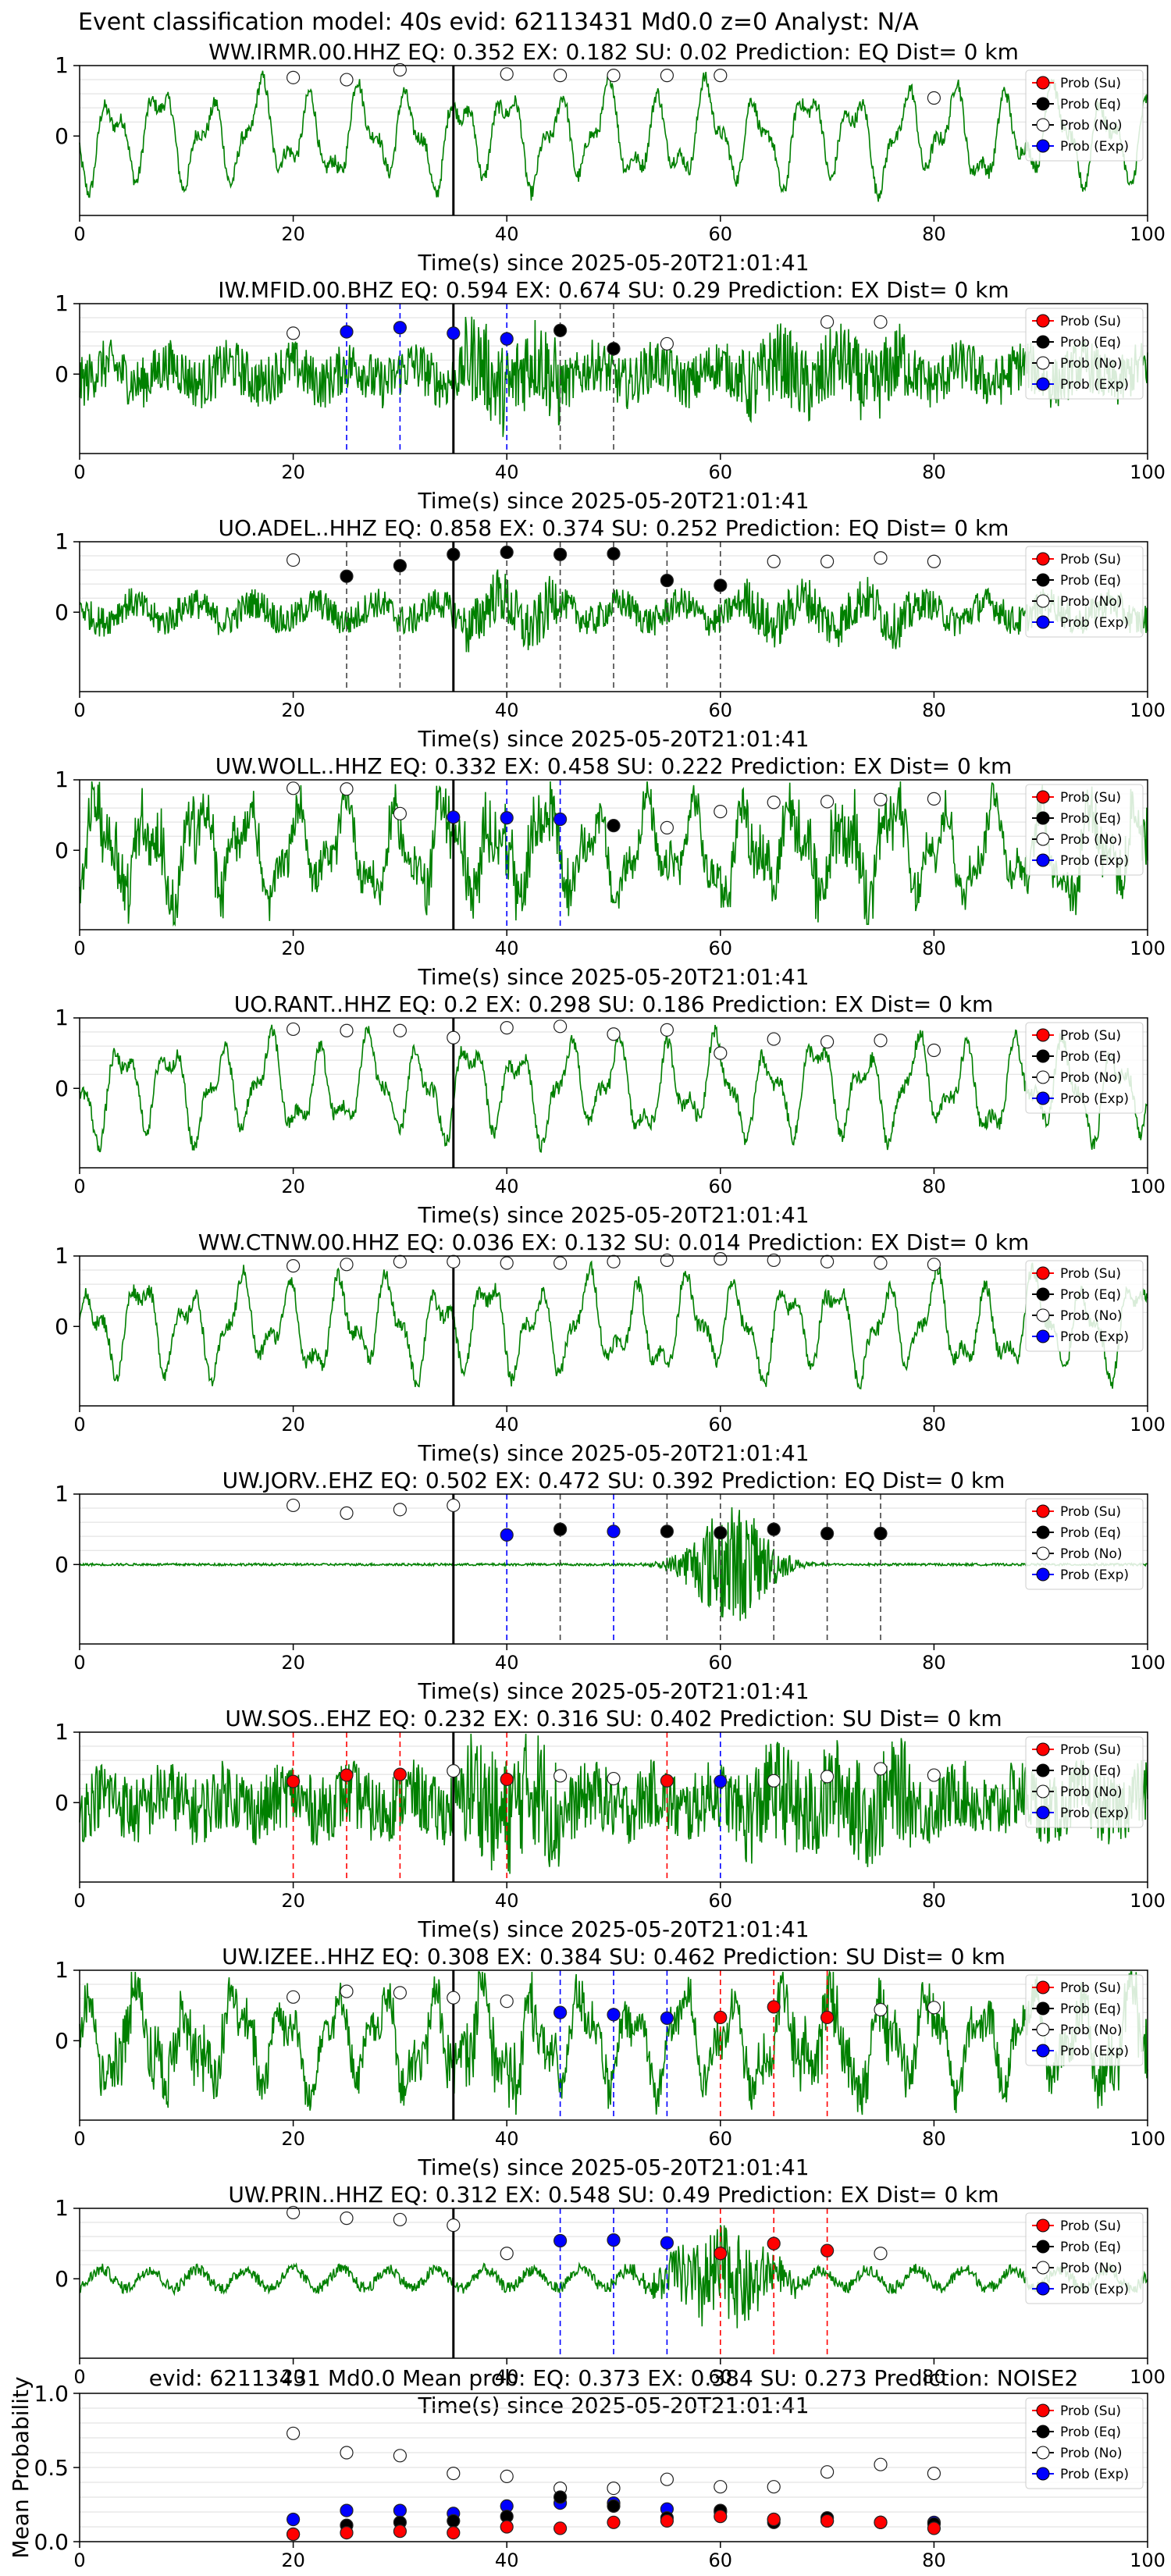 Image resolution: width=1171 pixels, height=2576 pixels. I want to click on x-axis-label: Time(s) since 2025-05-20T21:01:41, so click(613, 977).